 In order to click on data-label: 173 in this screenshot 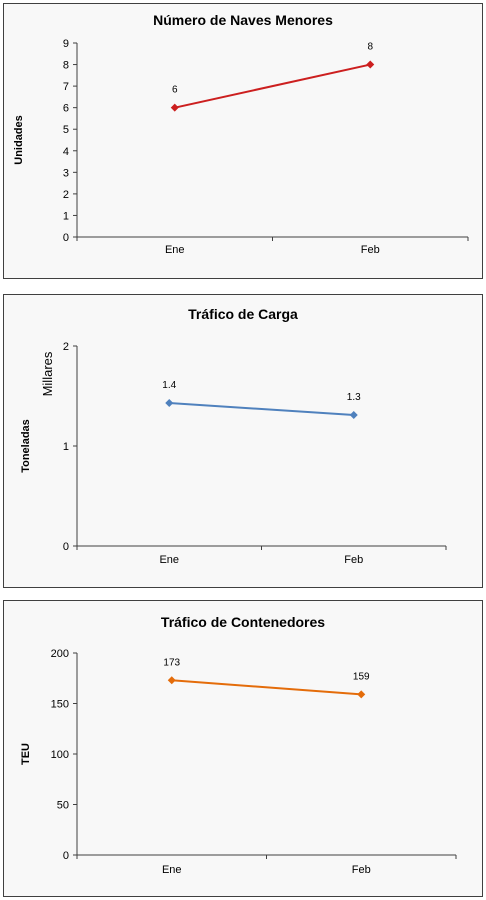, I will do `click(171, 662)`.